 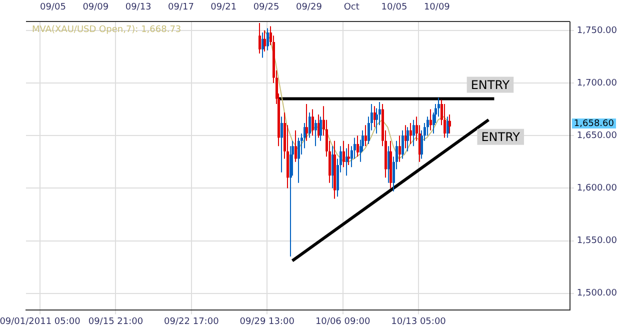 What do you see at coordinates (309, 7) in the screenshot?
I see `text: 09/29` at bounding box center [309, 7].